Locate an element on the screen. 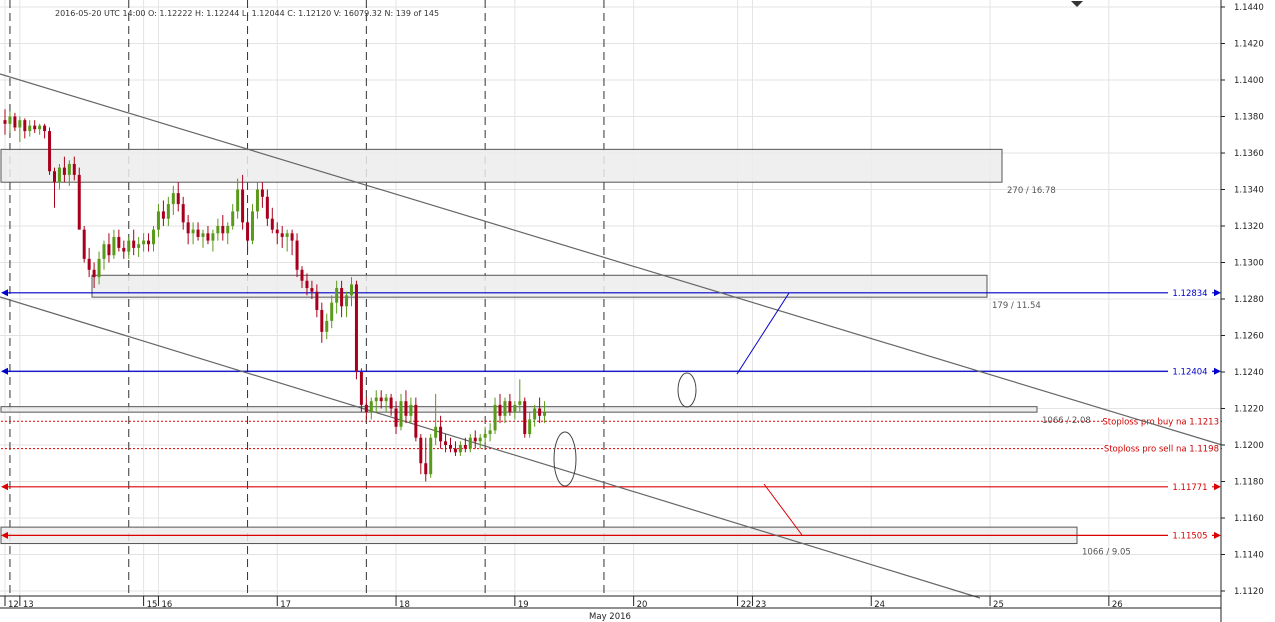 This screenshot has height=622, width=1275. annotations is located at coordinates (678, 414).